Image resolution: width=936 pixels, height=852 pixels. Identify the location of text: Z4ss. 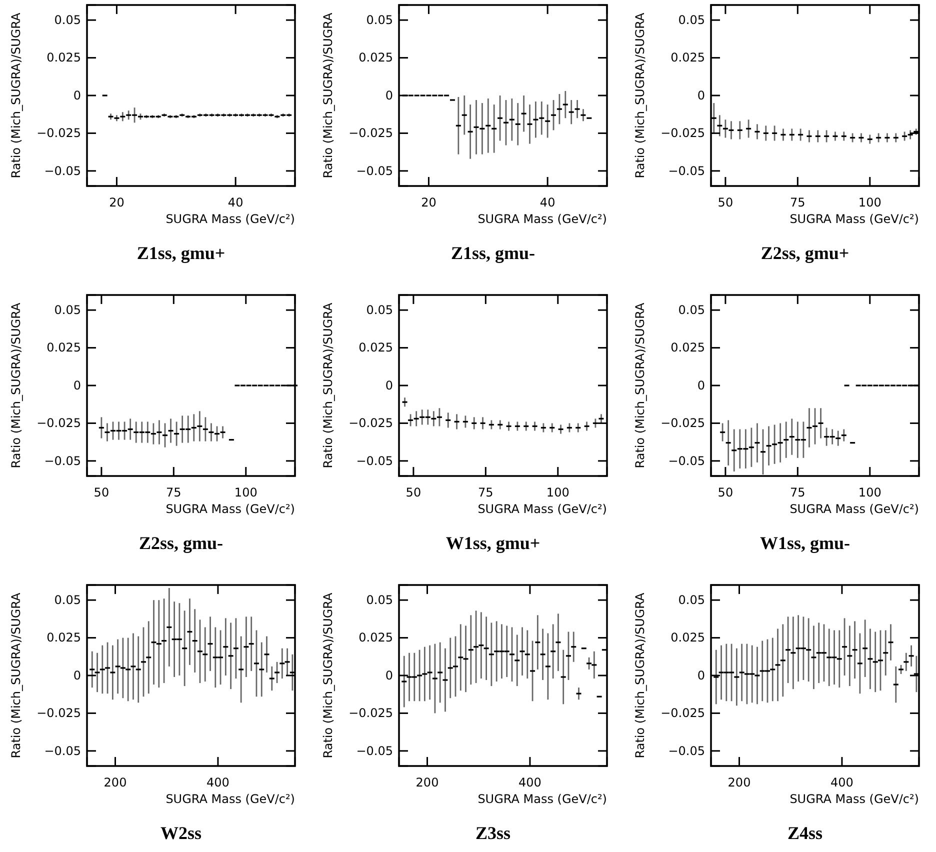
(805, 833).